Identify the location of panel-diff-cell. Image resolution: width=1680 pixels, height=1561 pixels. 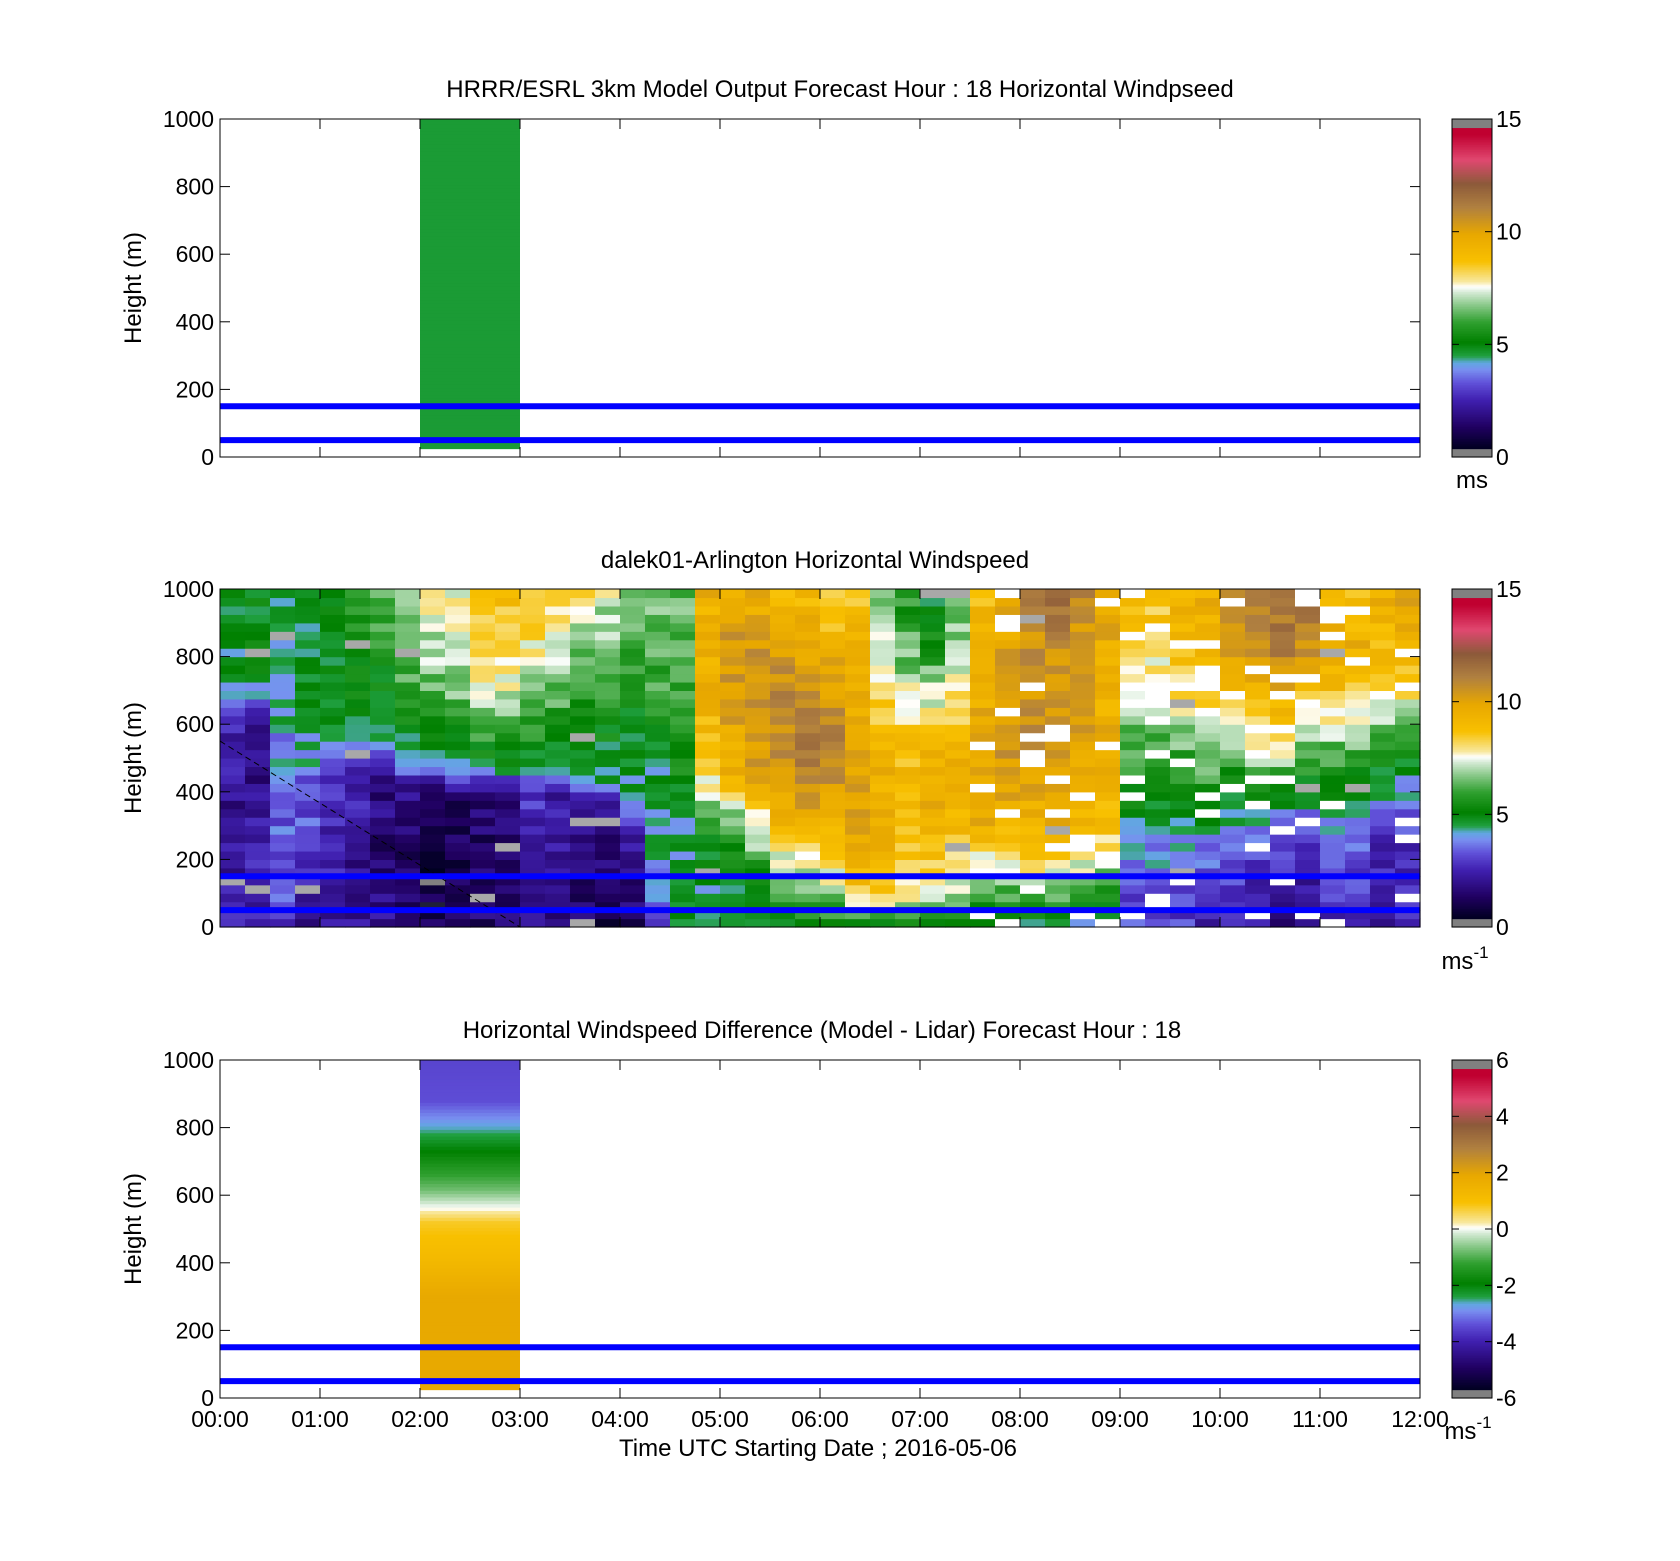
(470, 1222).